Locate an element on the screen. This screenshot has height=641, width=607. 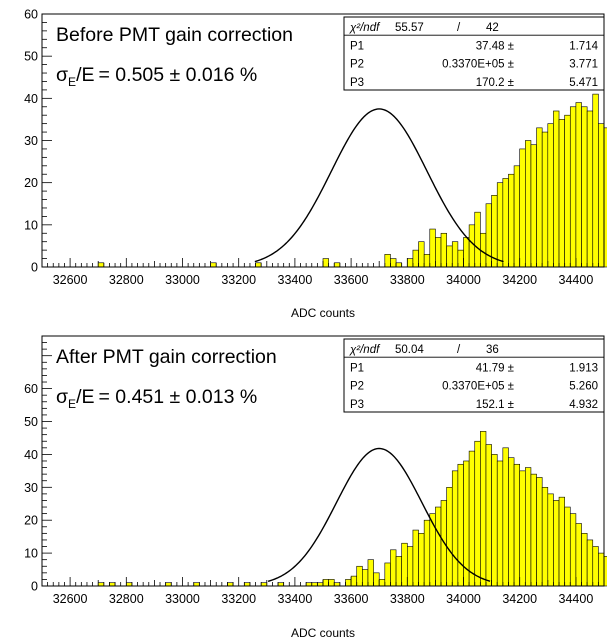
sigma-subscript: E is located at coordinates (72, 82).